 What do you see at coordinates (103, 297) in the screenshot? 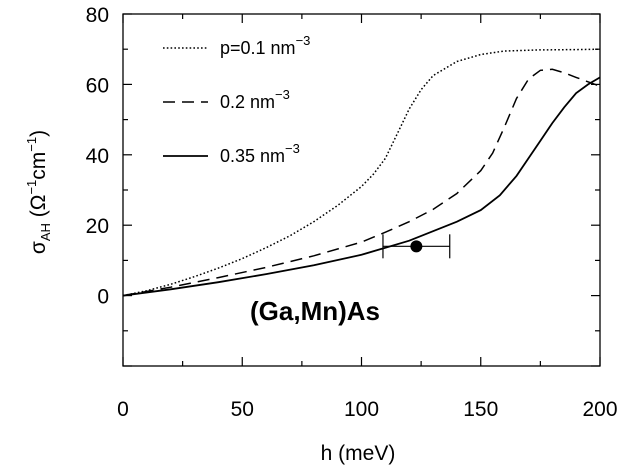
I see `y-tick-label: 0` at bounding box center [103, 297].